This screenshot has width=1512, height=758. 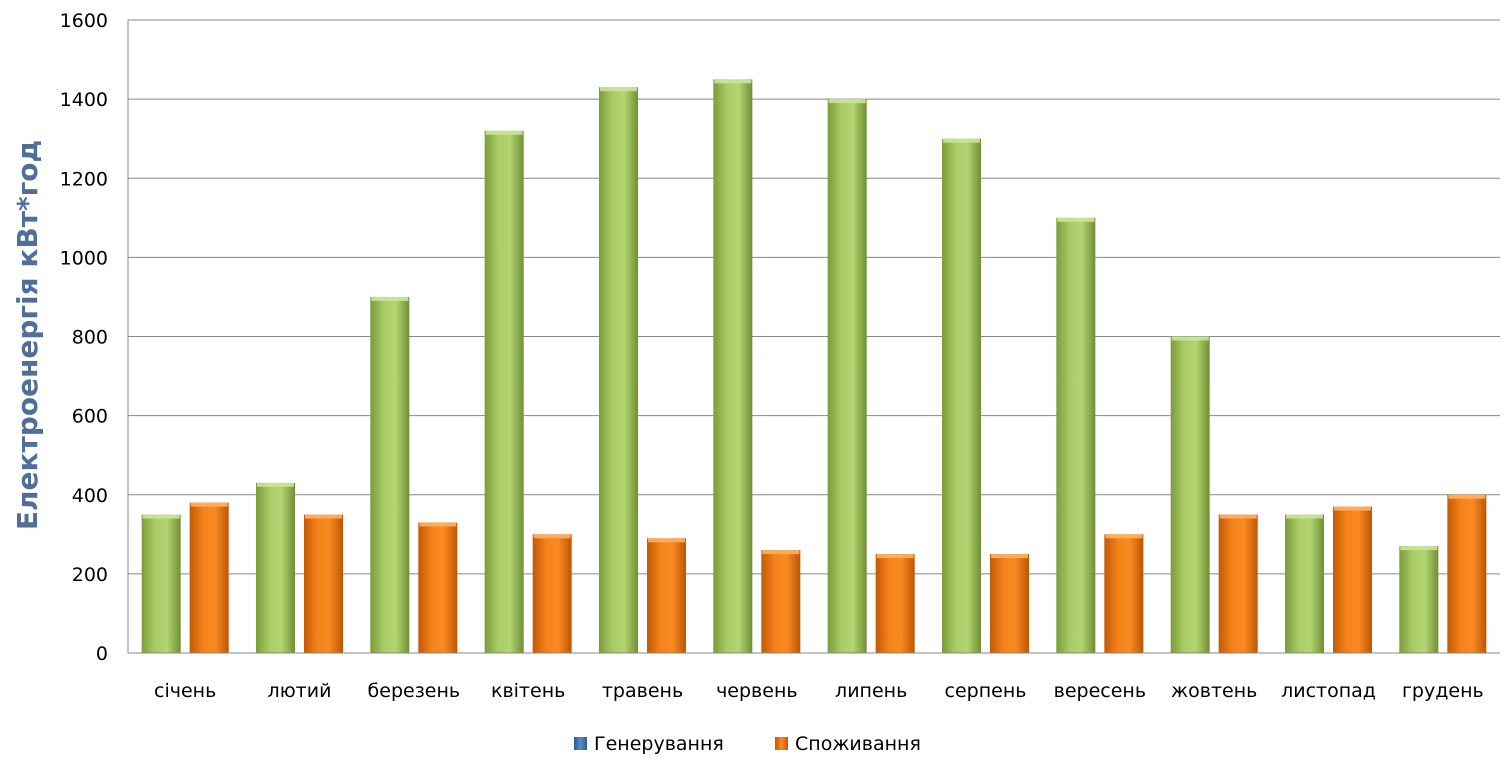 What do you see at coordinates (659, 744) in the screenshot?
I see `legend-label-generation: Генерування` at bounding box center [659, 744].